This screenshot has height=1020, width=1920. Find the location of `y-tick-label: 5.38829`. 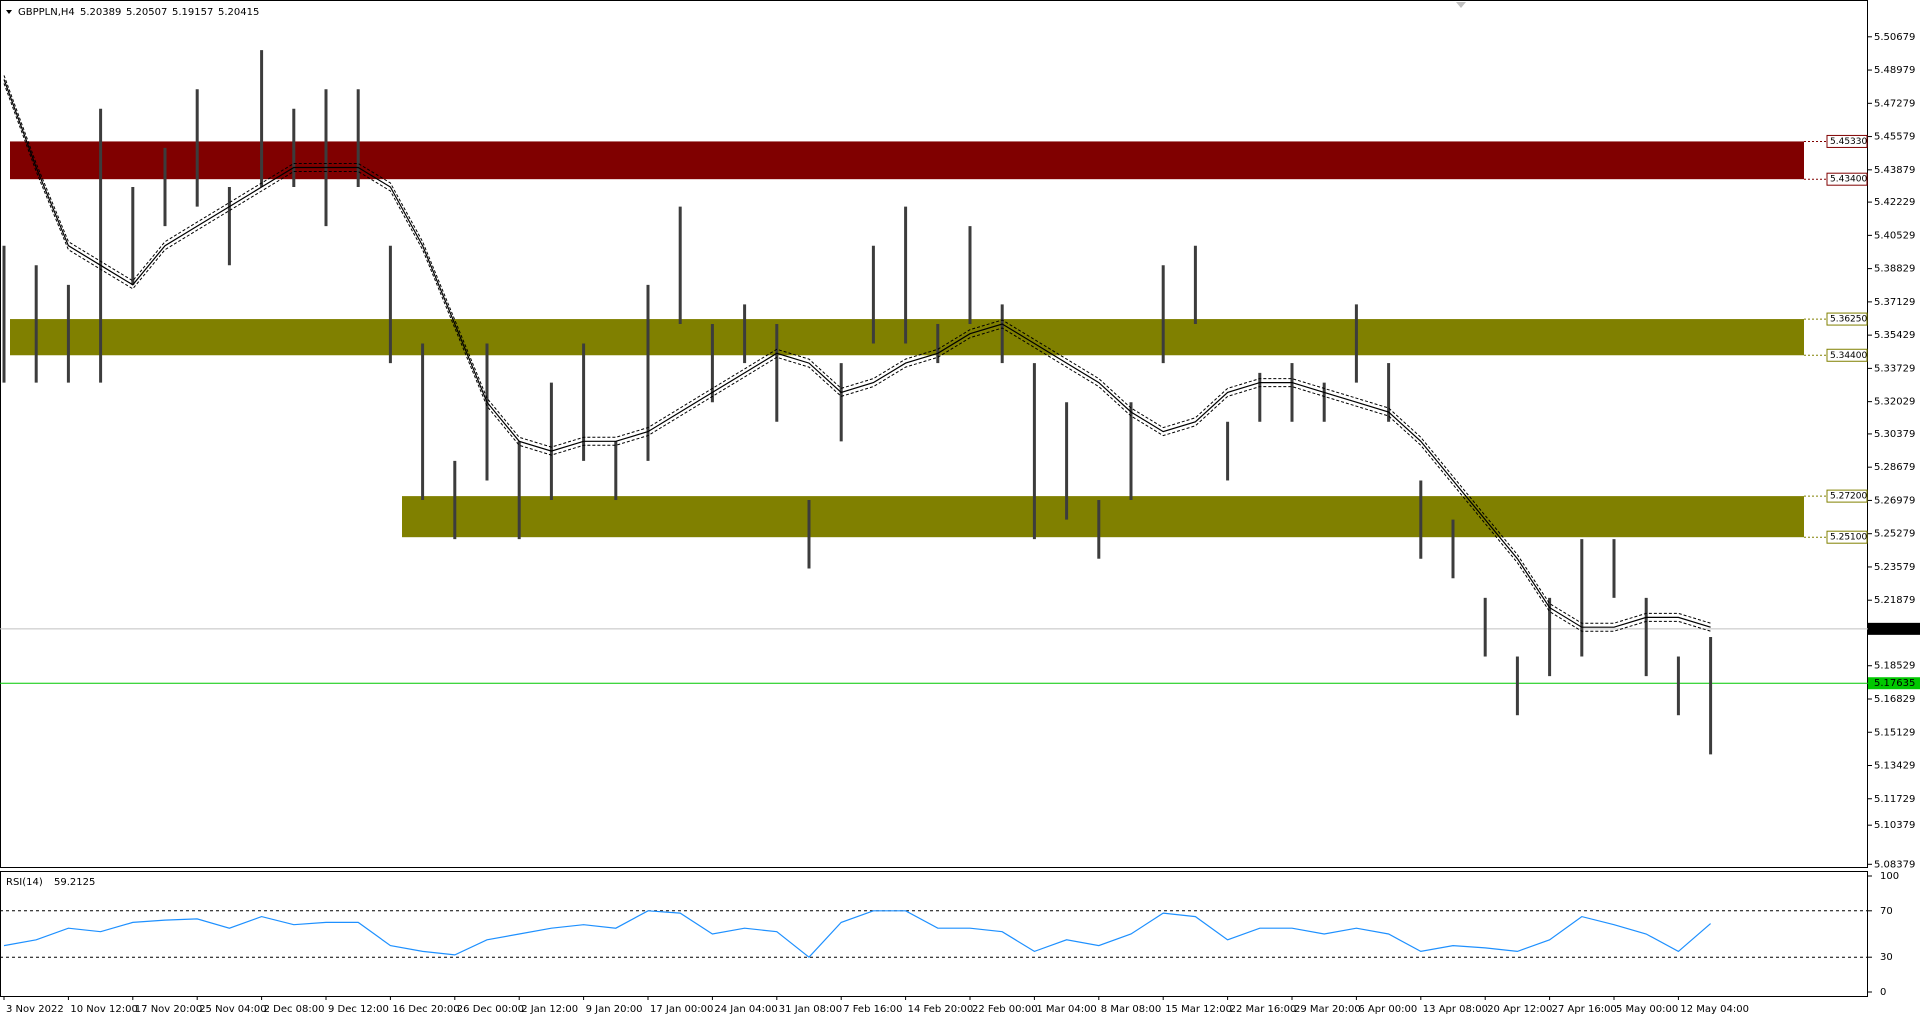

y-tick-label: 5.38829 is located at coordinates (1894, 269).